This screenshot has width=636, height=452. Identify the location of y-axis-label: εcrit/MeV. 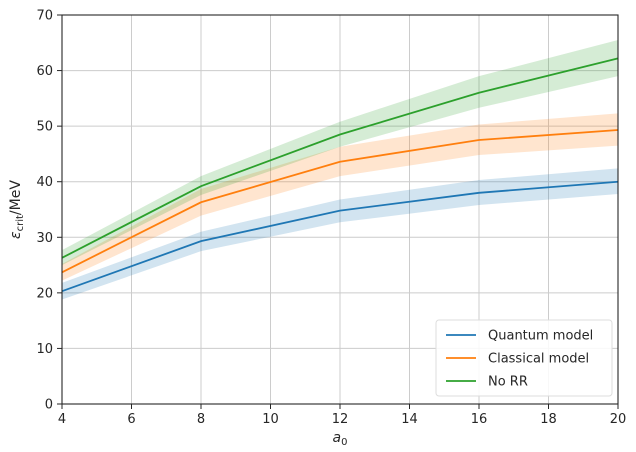
(17, 209).